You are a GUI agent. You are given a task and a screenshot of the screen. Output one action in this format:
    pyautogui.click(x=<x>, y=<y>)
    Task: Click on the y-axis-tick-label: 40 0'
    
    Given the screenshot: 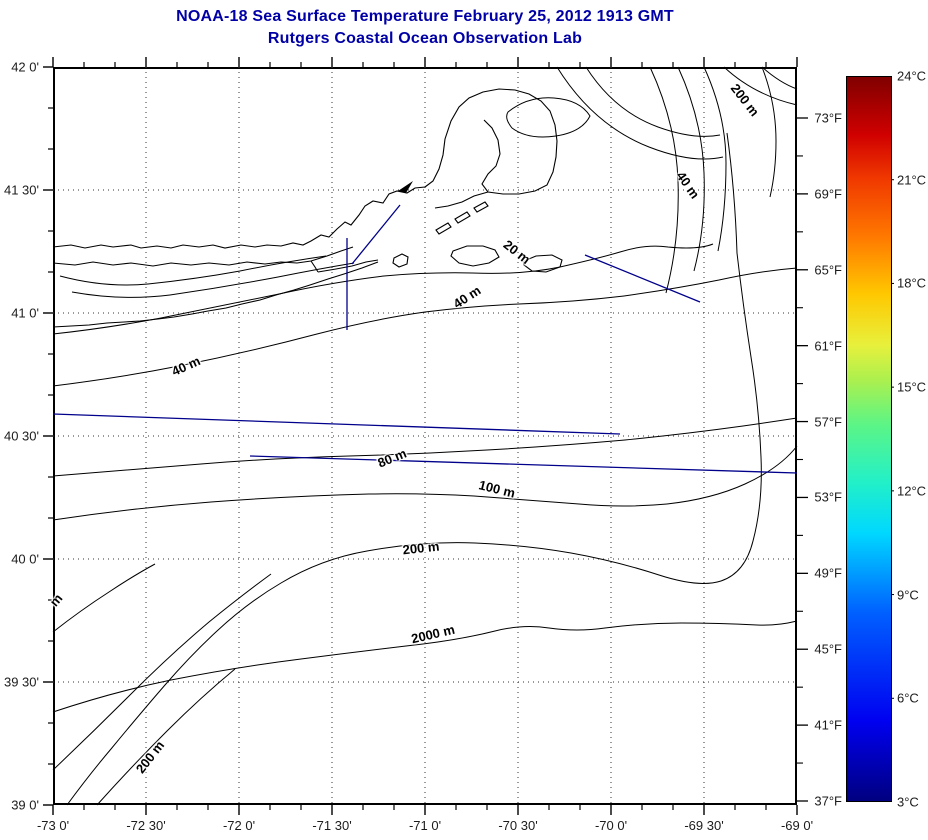 What is the action you would take?
    pyautogui.click(x=25, y=559)
    